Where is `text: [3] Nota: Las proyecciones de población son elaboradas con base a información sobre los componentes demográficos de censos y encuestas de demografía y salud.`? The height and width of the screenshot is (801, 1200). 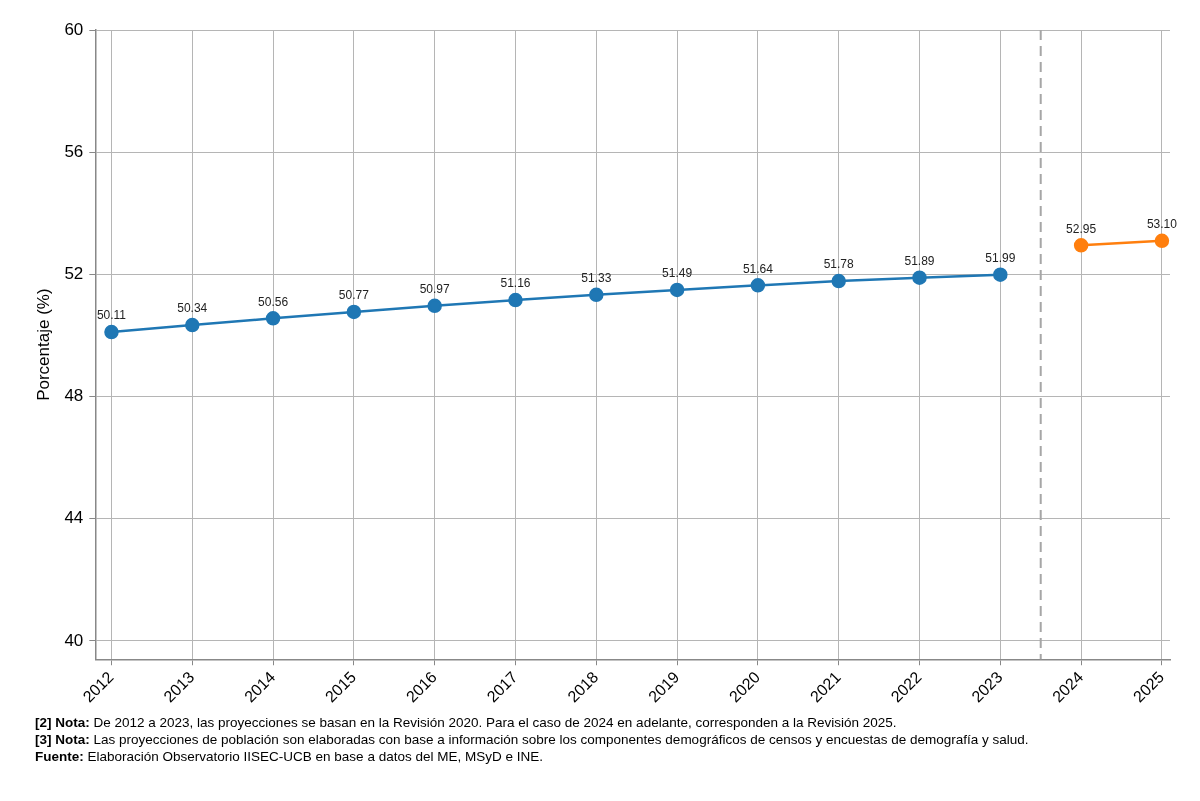
text: [3] Nota: Las proyecciones de población son elaboradas con base a información sobre los componentes demográficos de censos y encuestas de demografía y salud. is located at coordinates (532, 739).